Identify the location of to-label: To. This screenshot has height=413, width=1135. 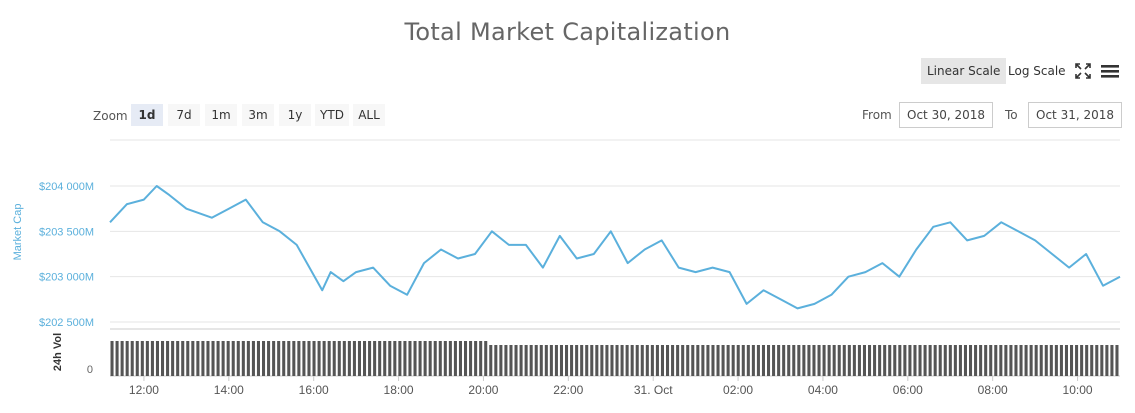
(1011, 115).